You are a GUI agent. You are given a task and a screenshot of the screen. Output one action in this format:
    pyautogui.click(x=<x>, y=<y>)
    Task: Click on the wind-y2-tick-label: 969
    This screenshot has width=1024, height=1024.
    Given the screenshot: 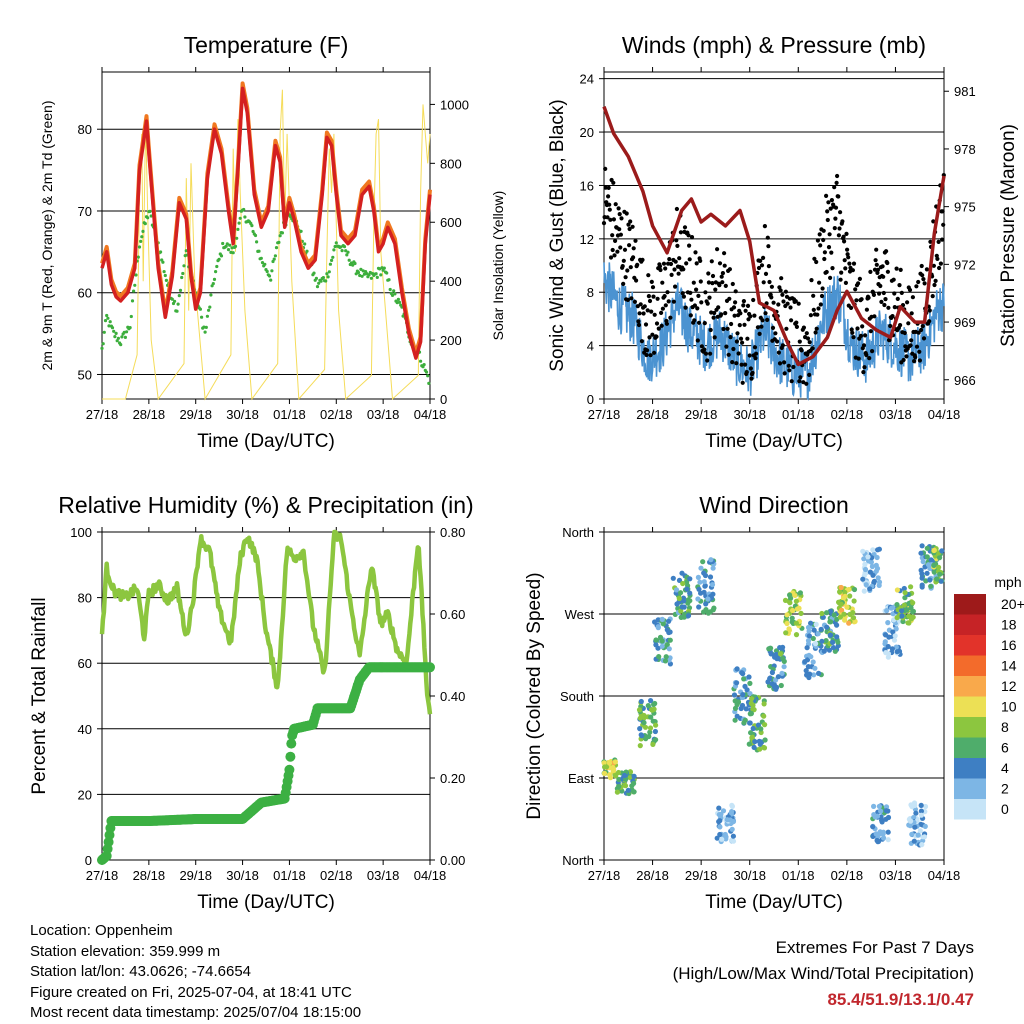 What is the action you would take?
    pyautogui.click(x=965, y=322)
    